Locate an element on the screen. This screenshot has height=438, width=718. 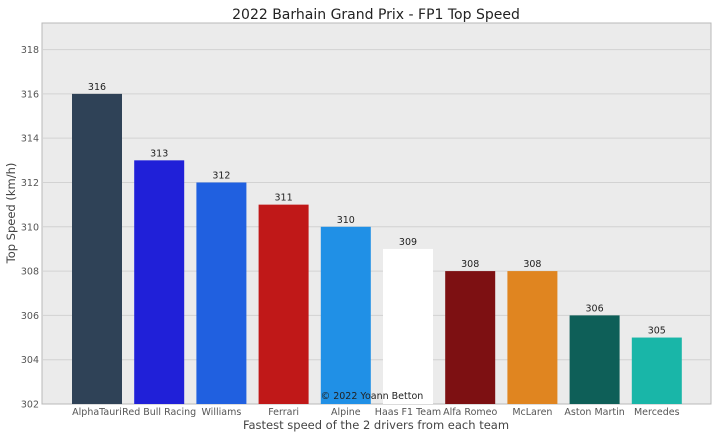
x-tick-label: Mercedes is located at coordinates (657, 412).